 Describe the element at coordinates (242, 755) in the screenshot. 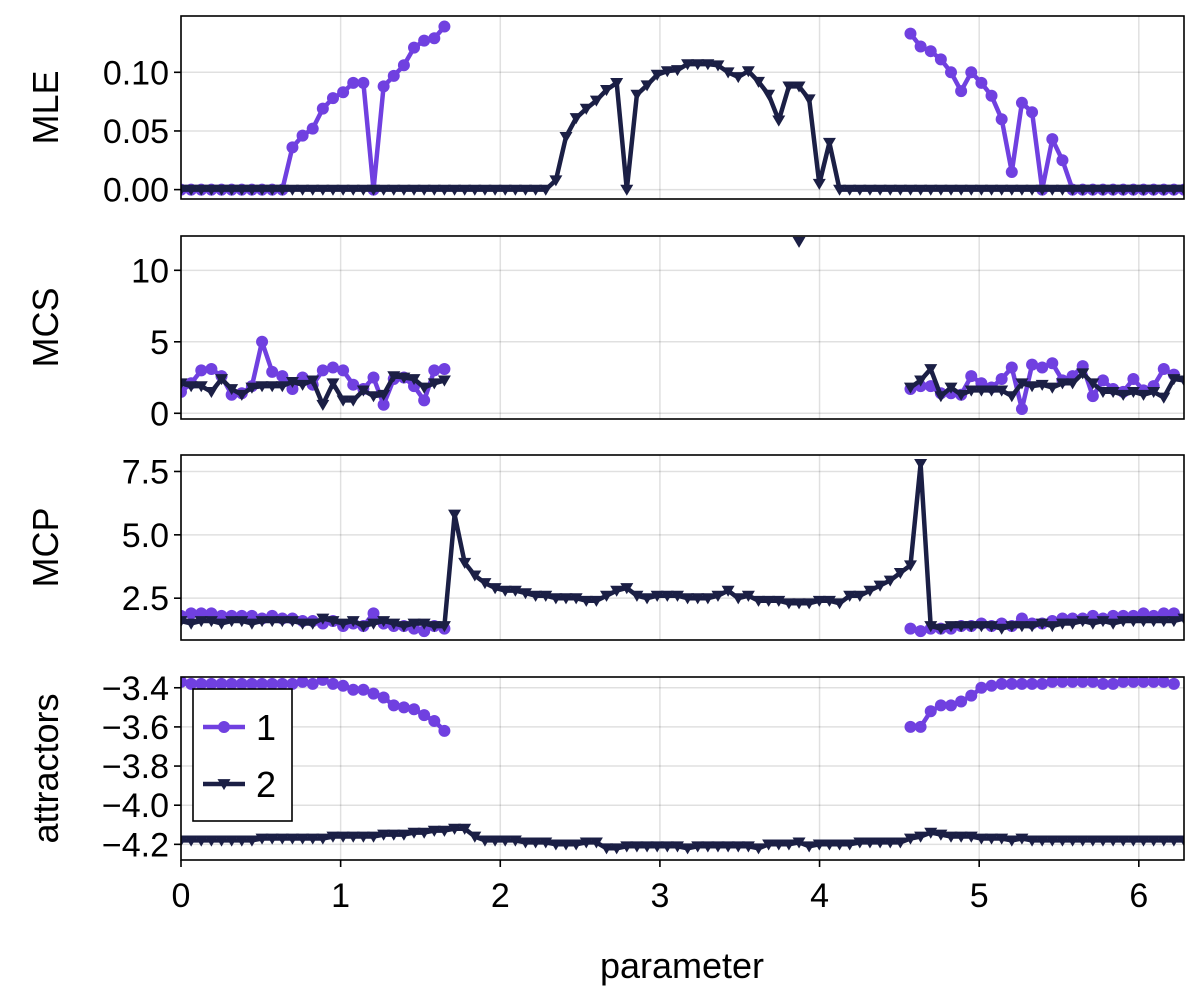

I see `legend: 12` at that location.